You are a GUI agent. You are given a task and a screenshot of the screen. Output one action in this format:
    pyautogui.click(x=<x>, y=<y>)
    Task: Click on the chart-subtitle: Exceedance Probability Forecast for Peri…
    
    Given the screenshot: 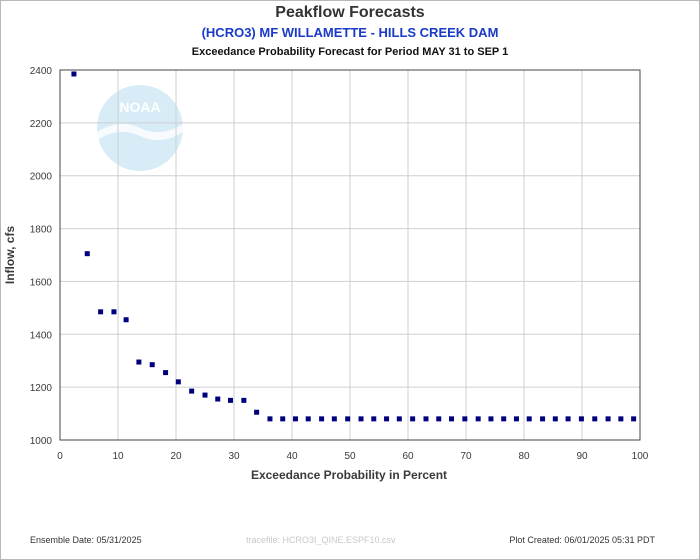 What is the action you would take?
    pyautogui.click(x=350, y=52)
    